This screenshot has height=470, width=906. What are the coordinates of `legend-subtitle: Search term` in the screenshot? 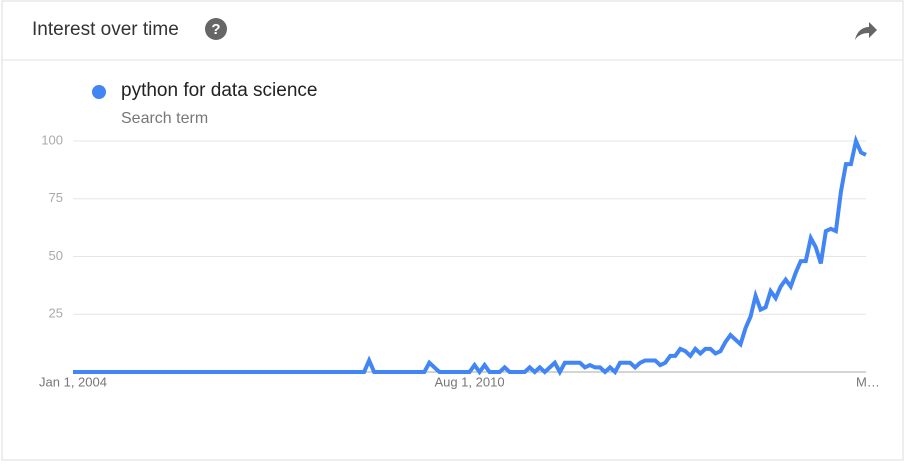 It's located at (164, 118).